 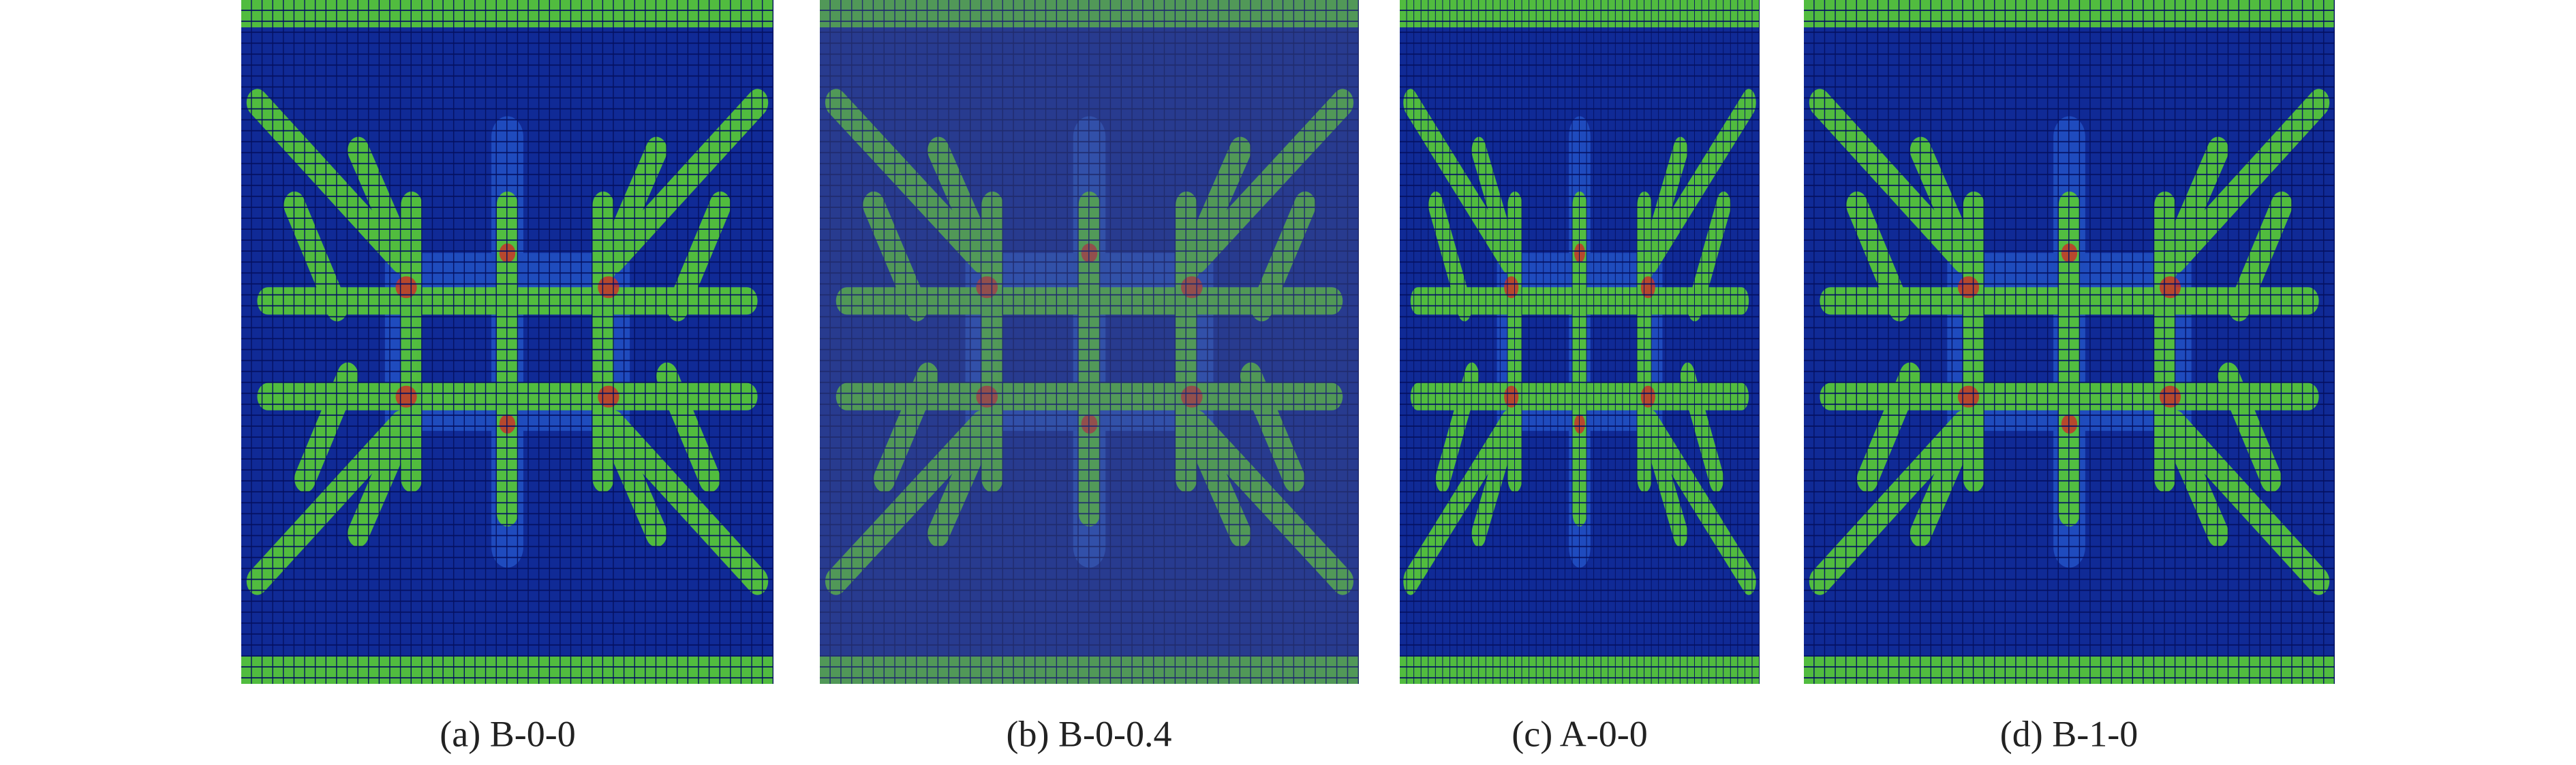 I want to click on caption: (d) B-1-0, so click(x=2069, y=733).